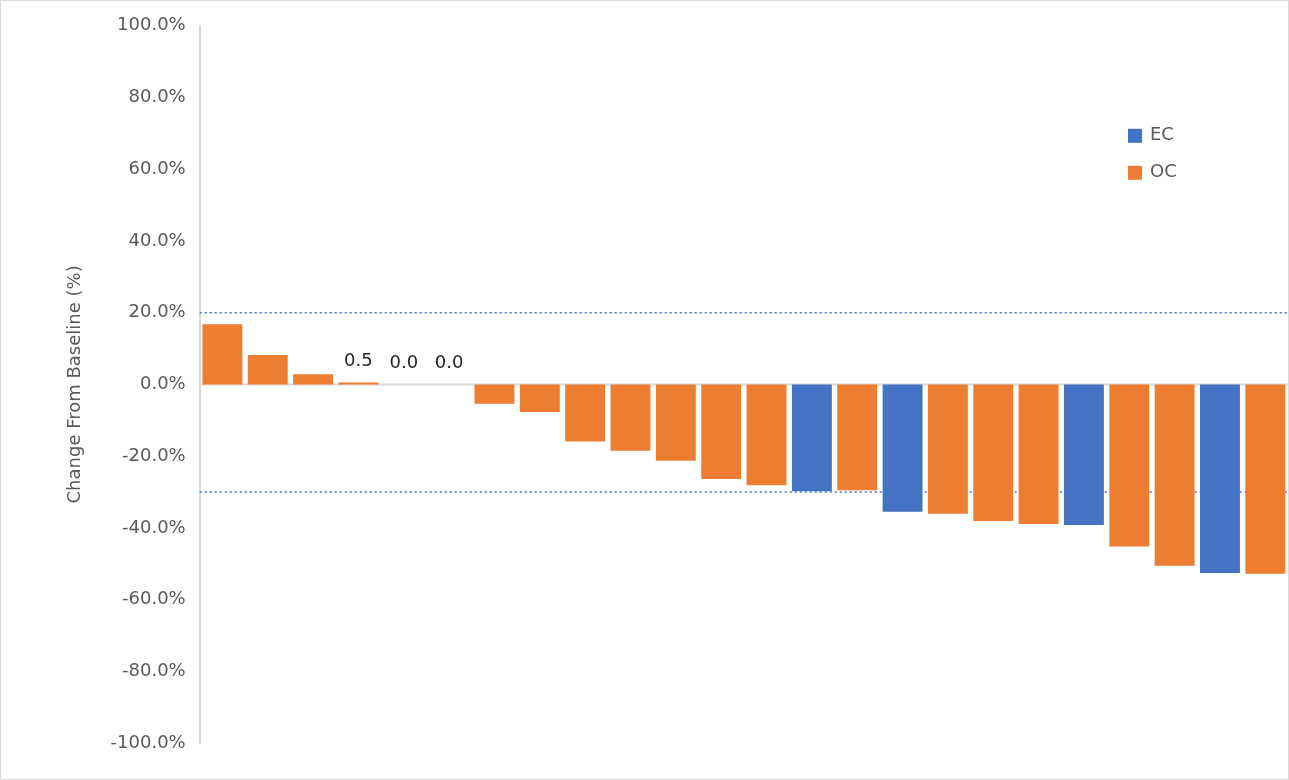 The image size is (1289, 780). Describe the element at coordinates (154, 526) in the screenshot. I see `y-tick-label: -40.0%` at that location.